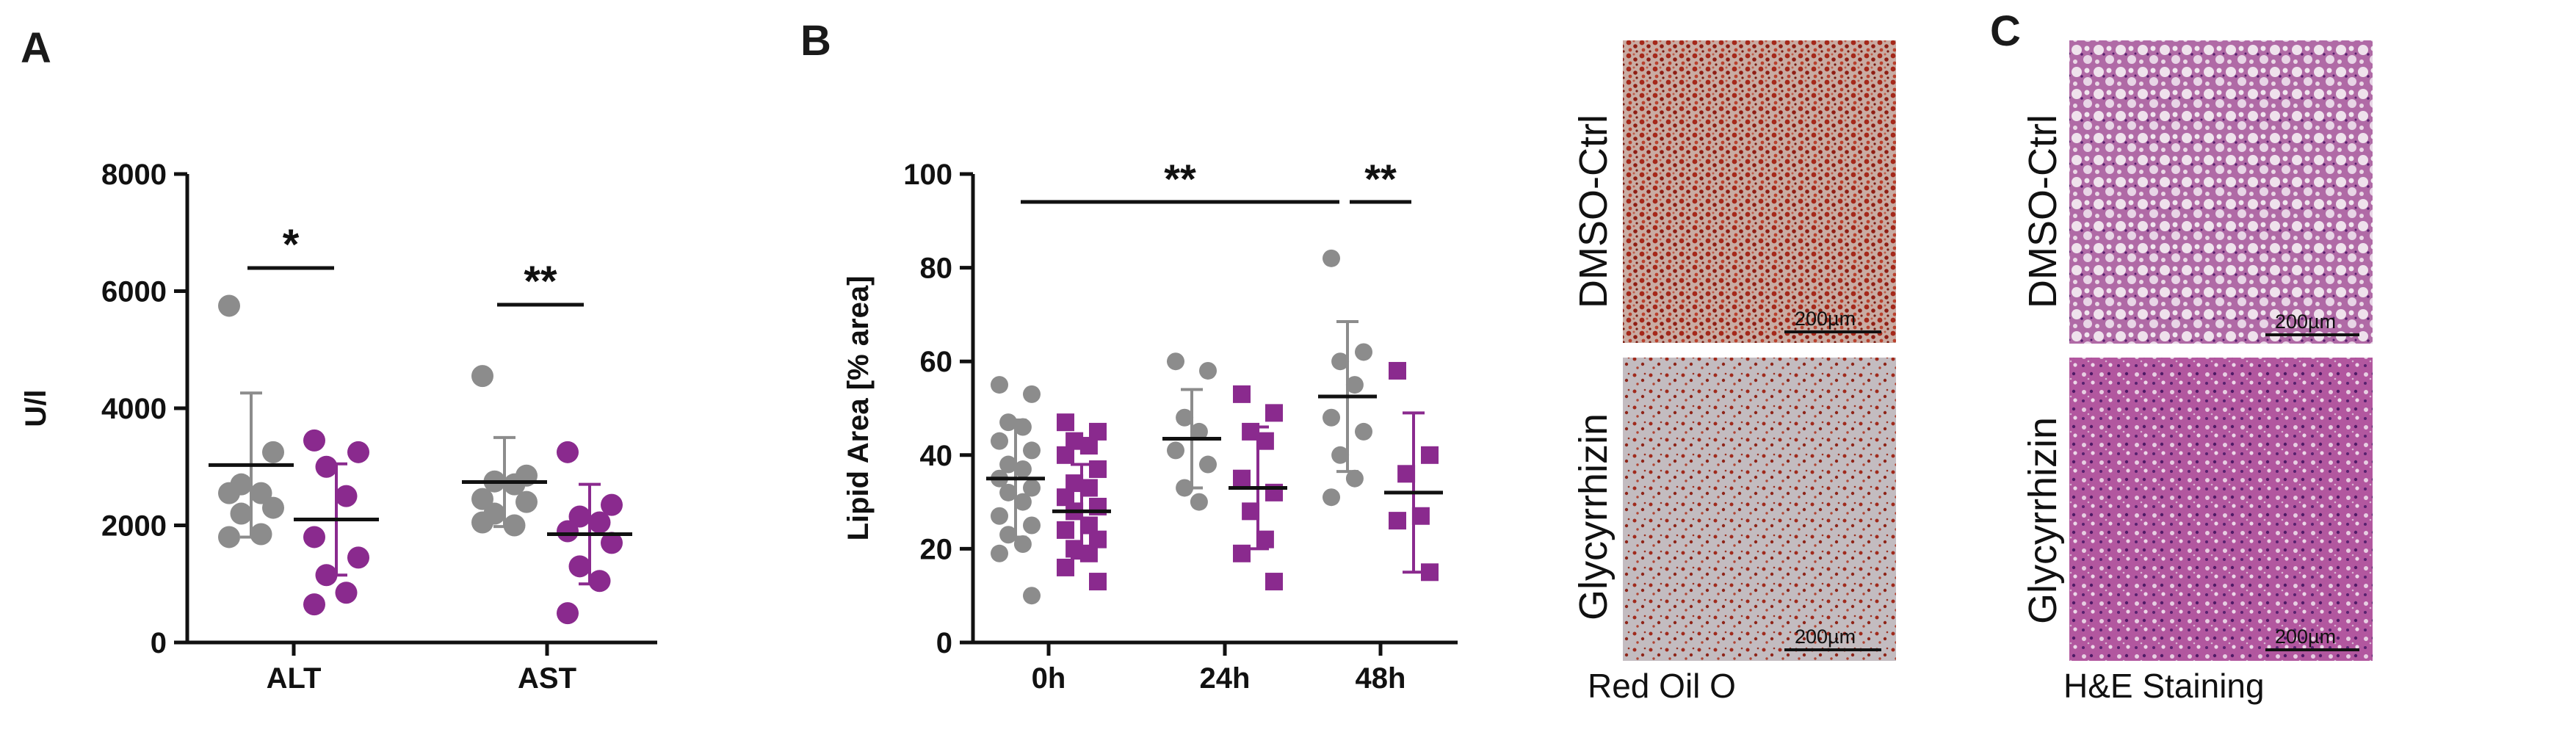 The image size is (2576, 746). What do you see at coordinates (36, 48) in the screenshot?
I see `panel-letter-a: A` at bounding box center [36, 48].